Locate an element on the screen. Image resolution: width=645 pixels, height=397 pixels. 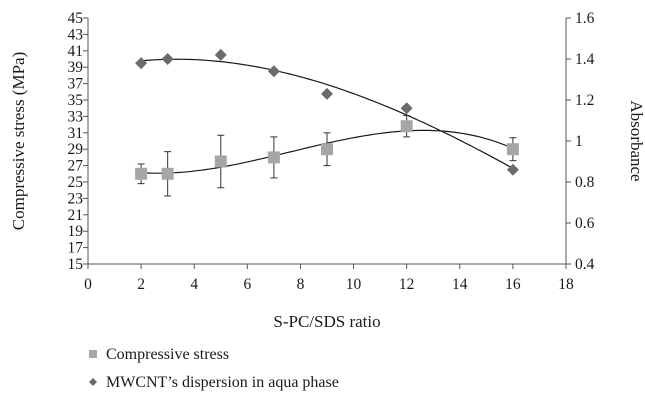
y-left-tick-label: 31 is located at coordinates (76, 133).